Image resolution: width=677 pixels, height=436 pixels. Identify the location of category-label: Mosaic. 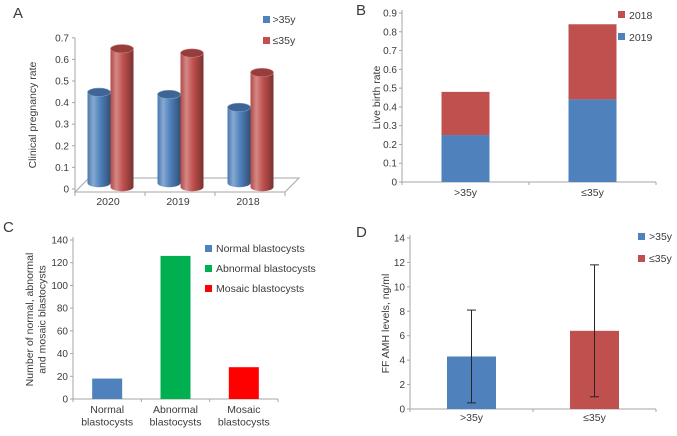
(243, 410).